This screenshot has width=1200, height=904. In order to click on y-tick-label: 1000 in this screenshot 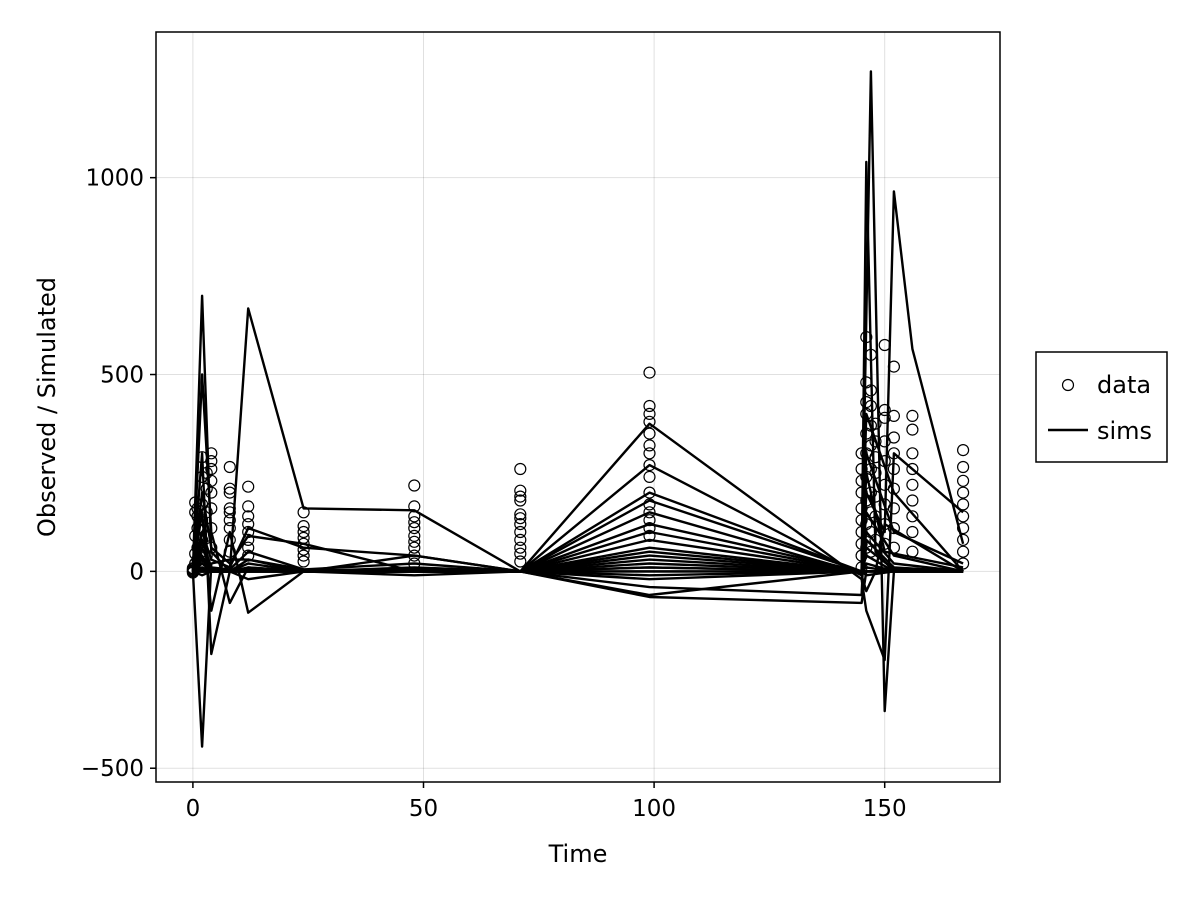, I will do `click(114, 179)`.